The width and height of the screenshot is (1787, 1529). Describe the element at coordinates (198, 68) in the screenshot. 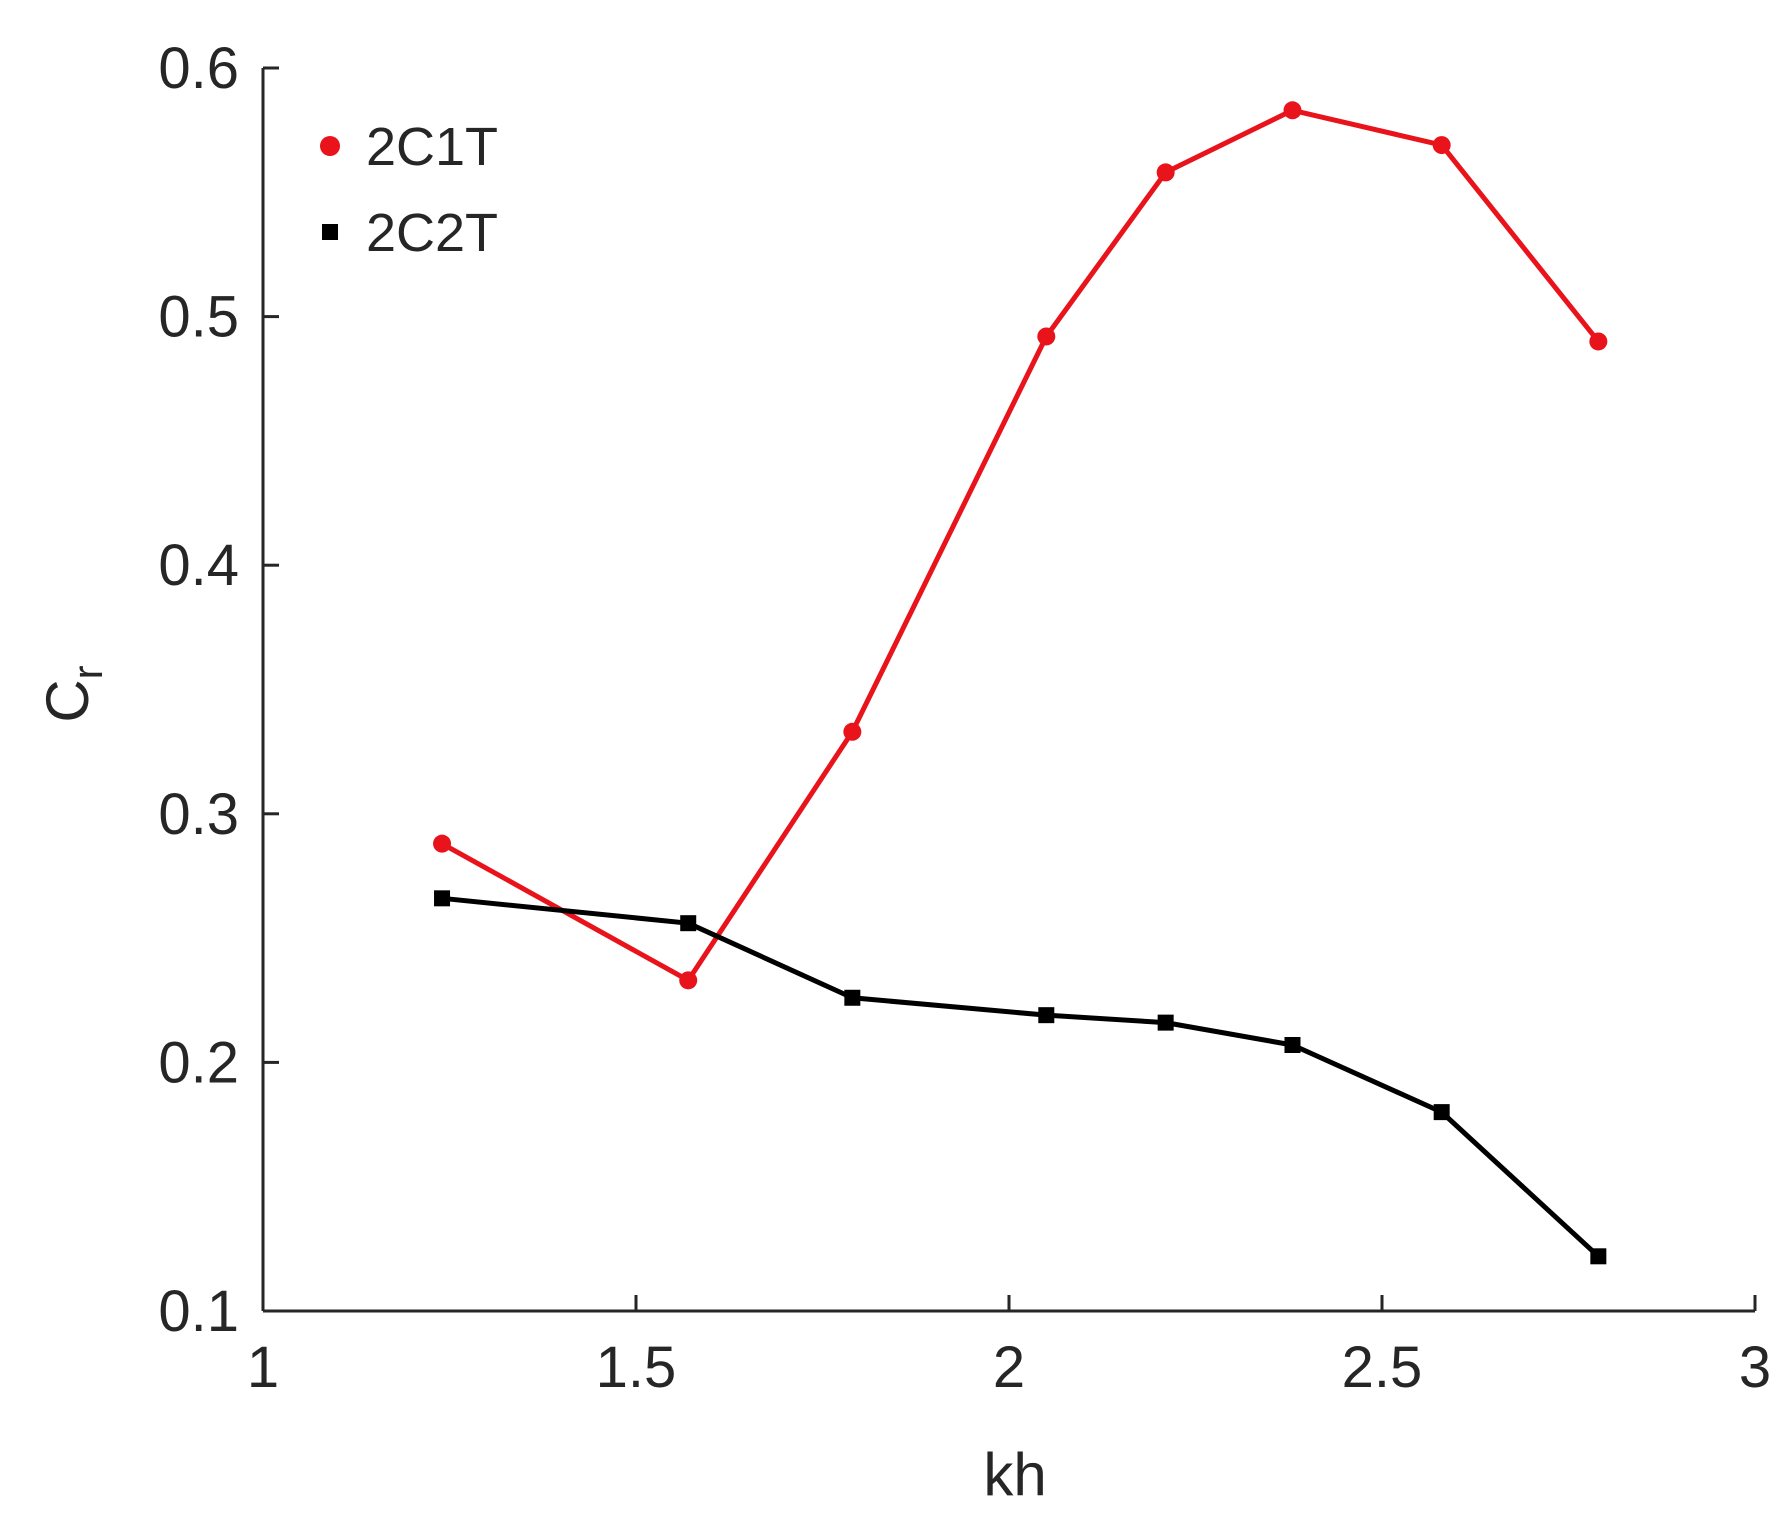

I see `y-tick-label: 0.6` at that location.